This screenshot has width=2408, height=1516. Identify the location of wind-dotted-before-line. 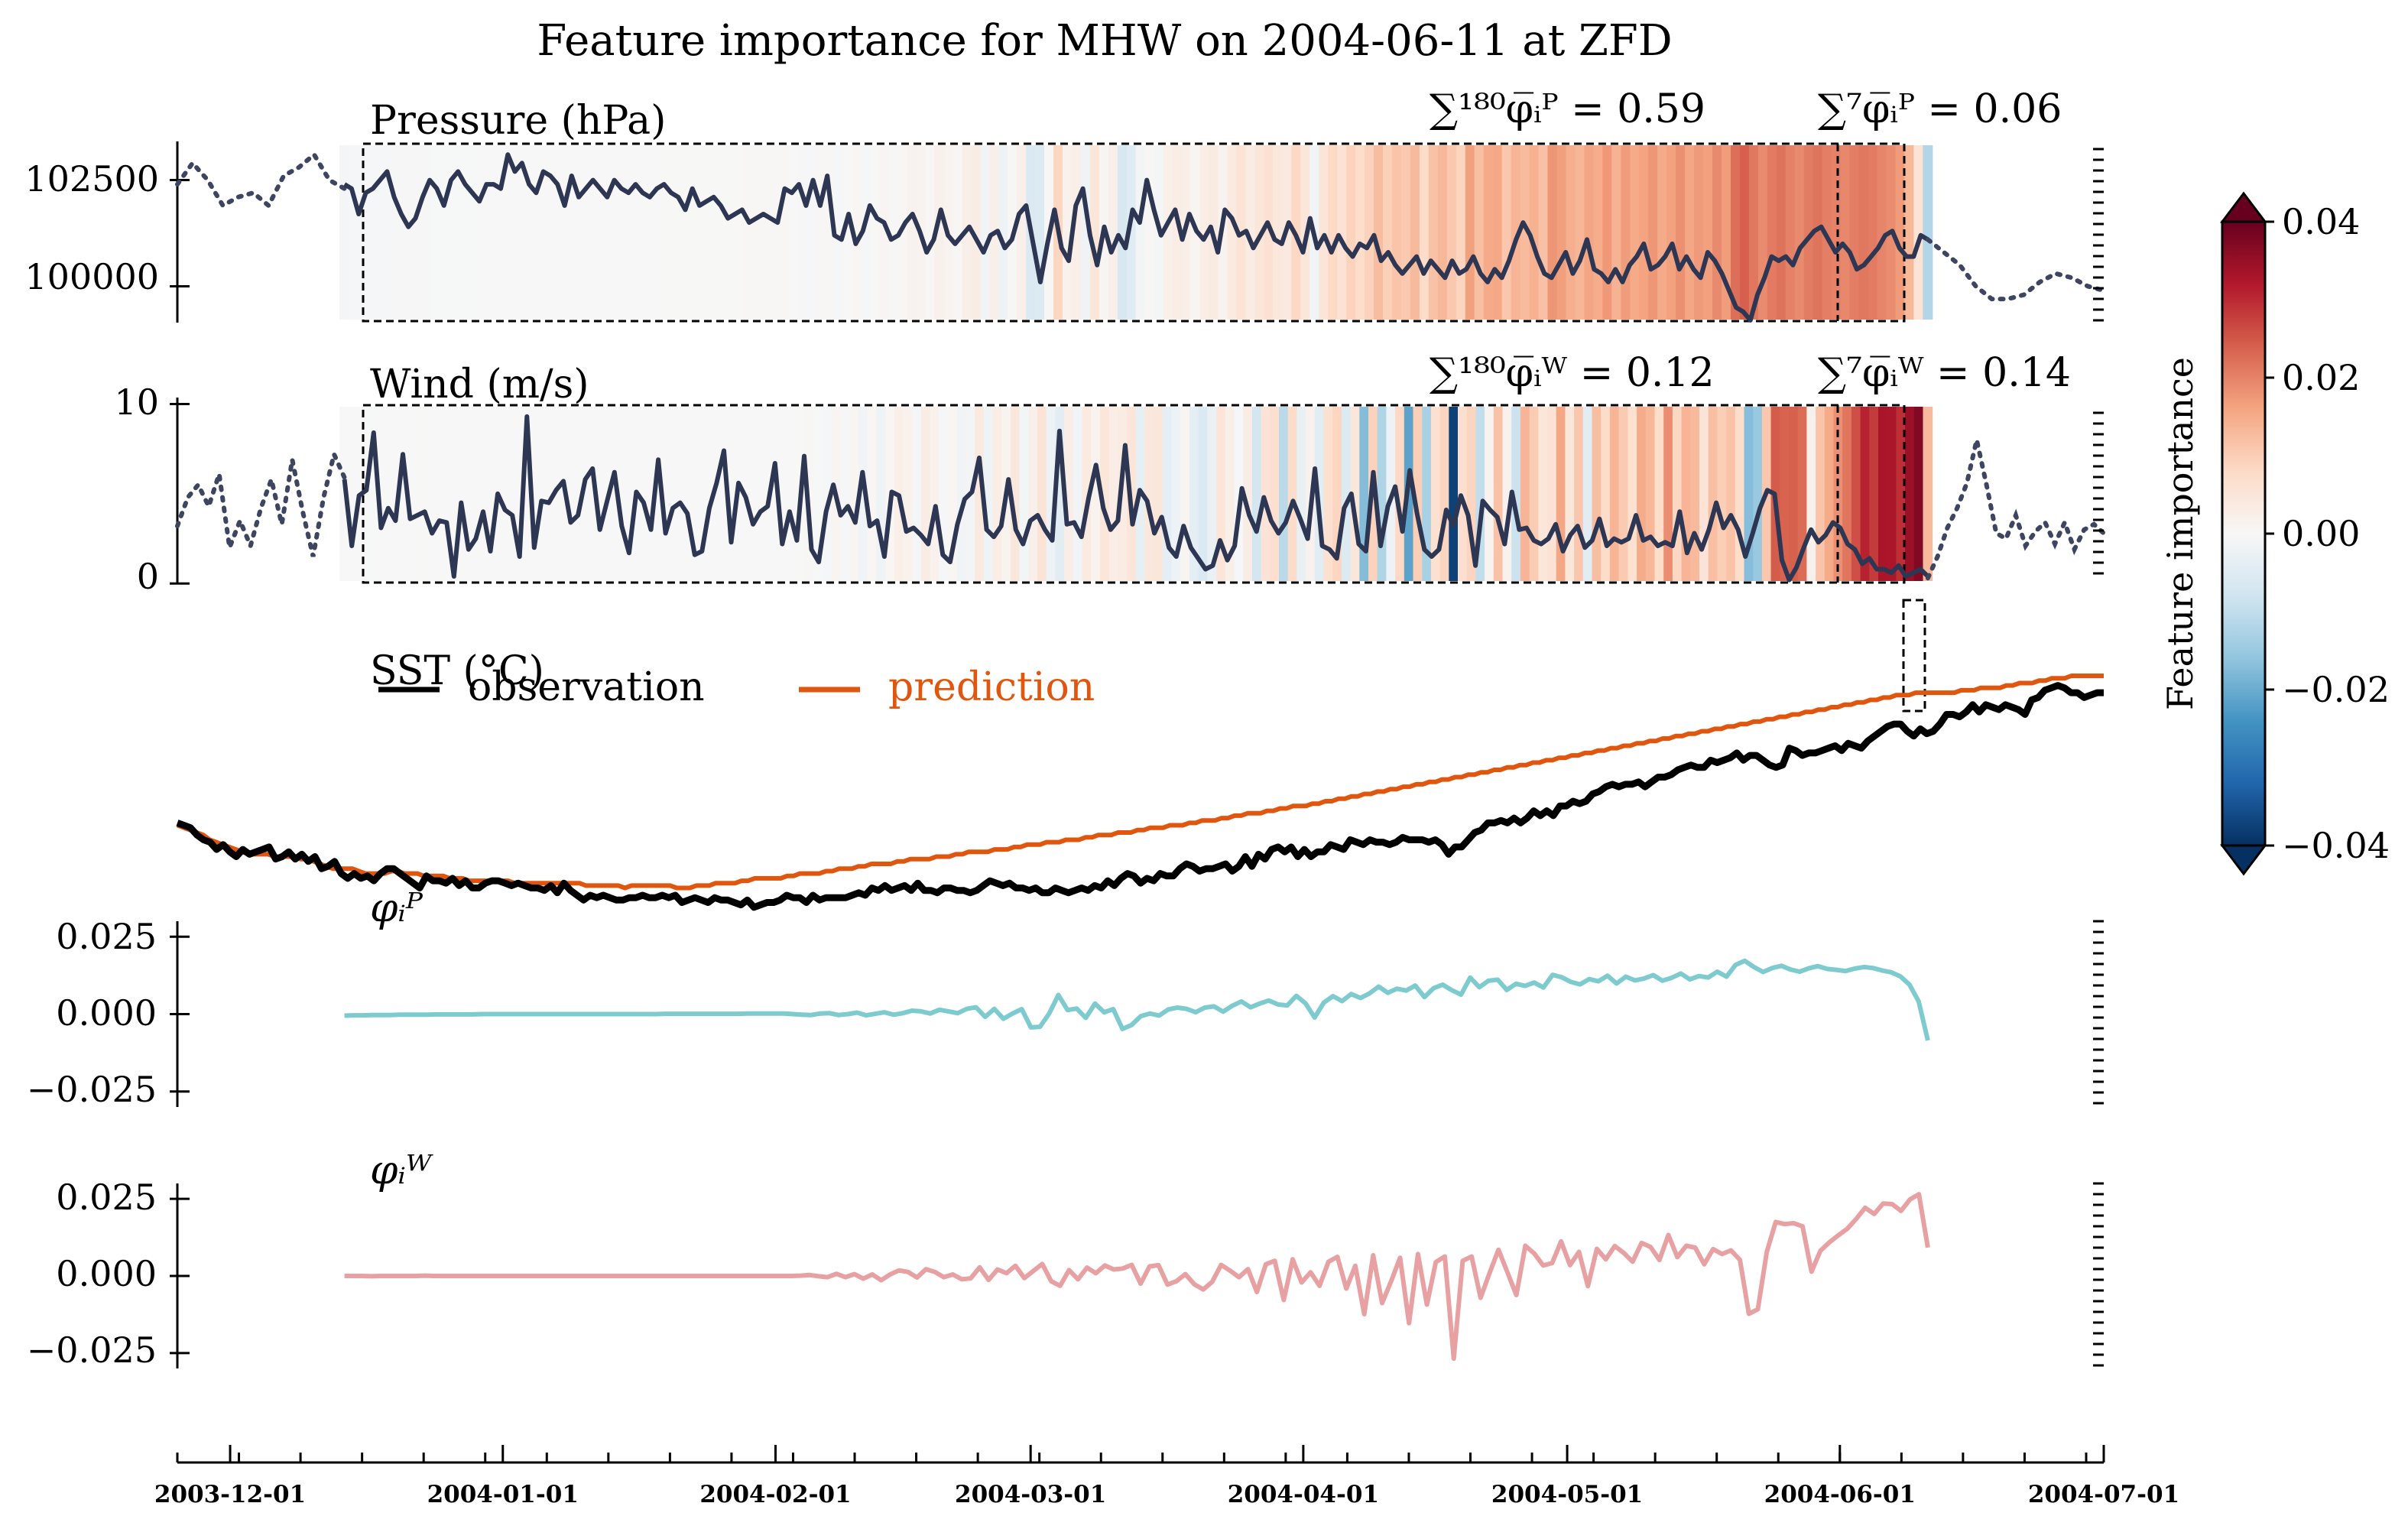
(261, 502).